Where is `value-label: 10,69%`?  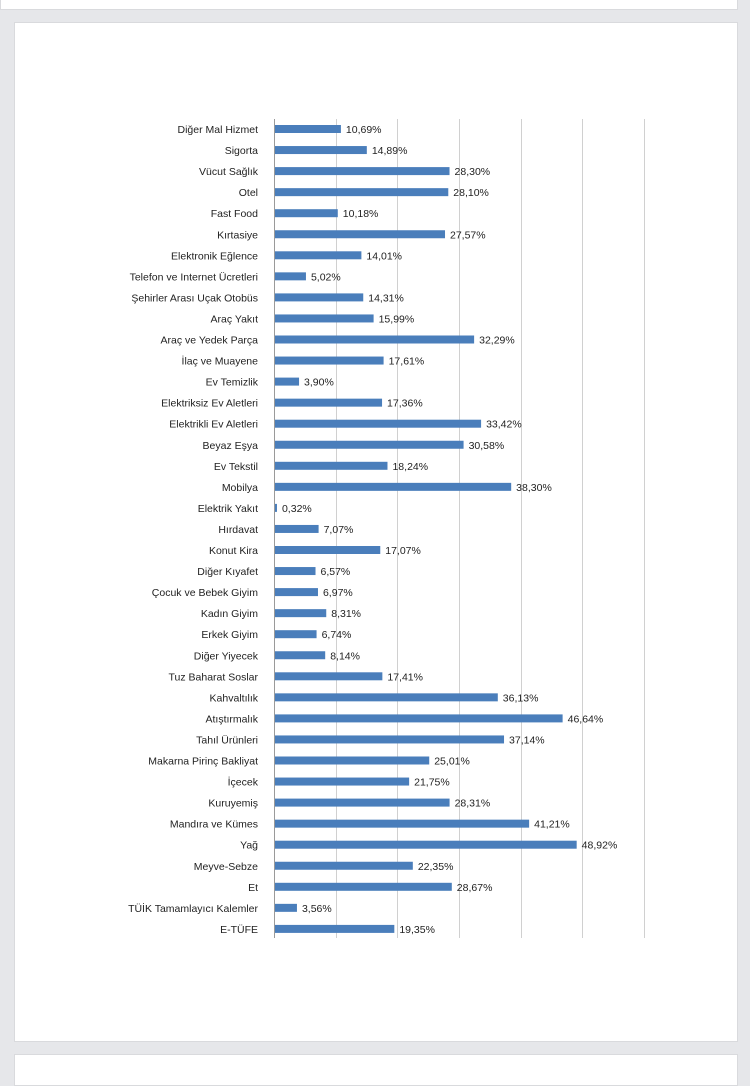 value-label: 10,69% is located at coordinates (364, 130).